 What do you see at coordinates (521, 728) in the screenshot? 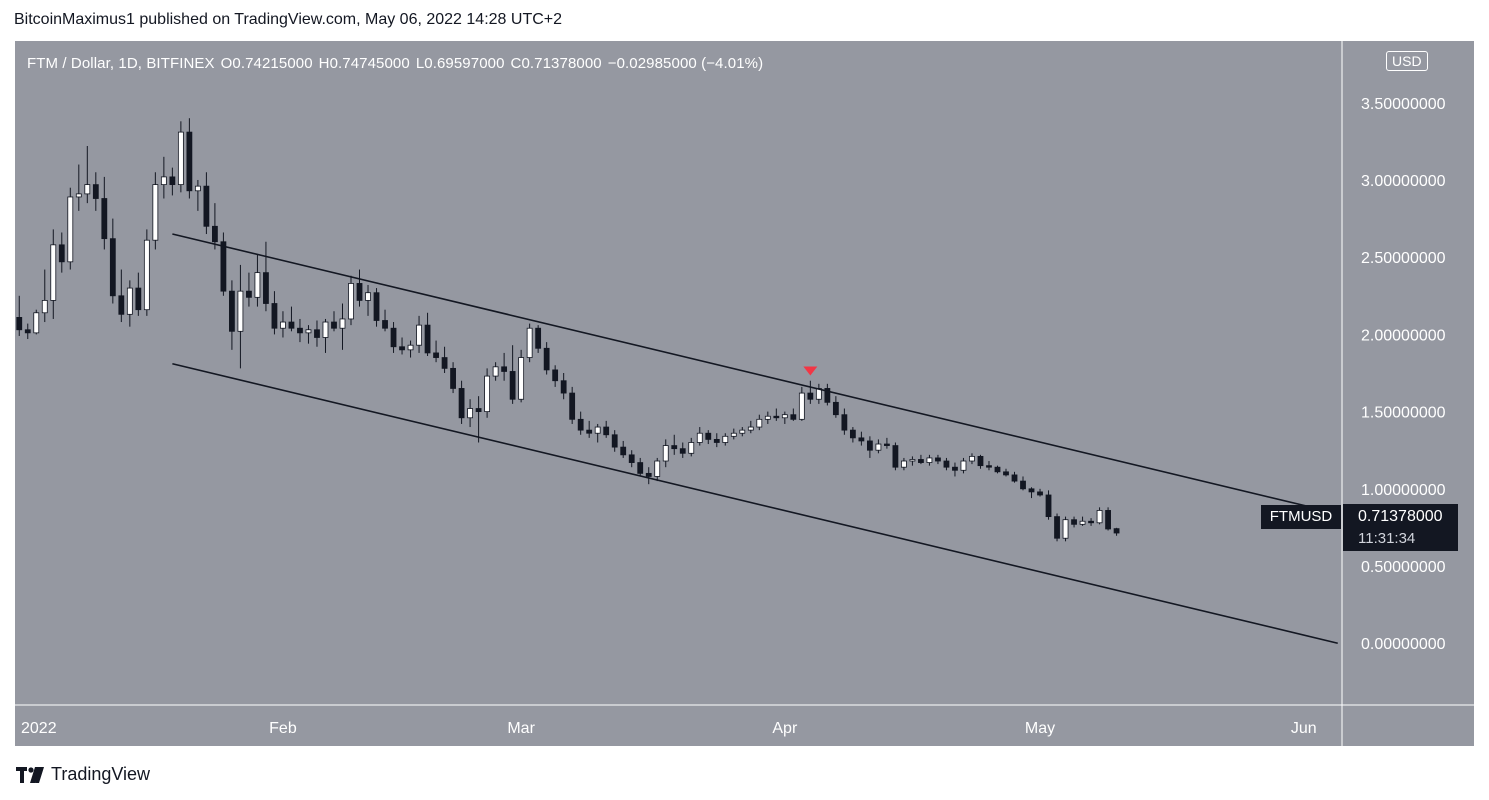
I see `time-tick-label: Mar` at bounding box center [521, 728].